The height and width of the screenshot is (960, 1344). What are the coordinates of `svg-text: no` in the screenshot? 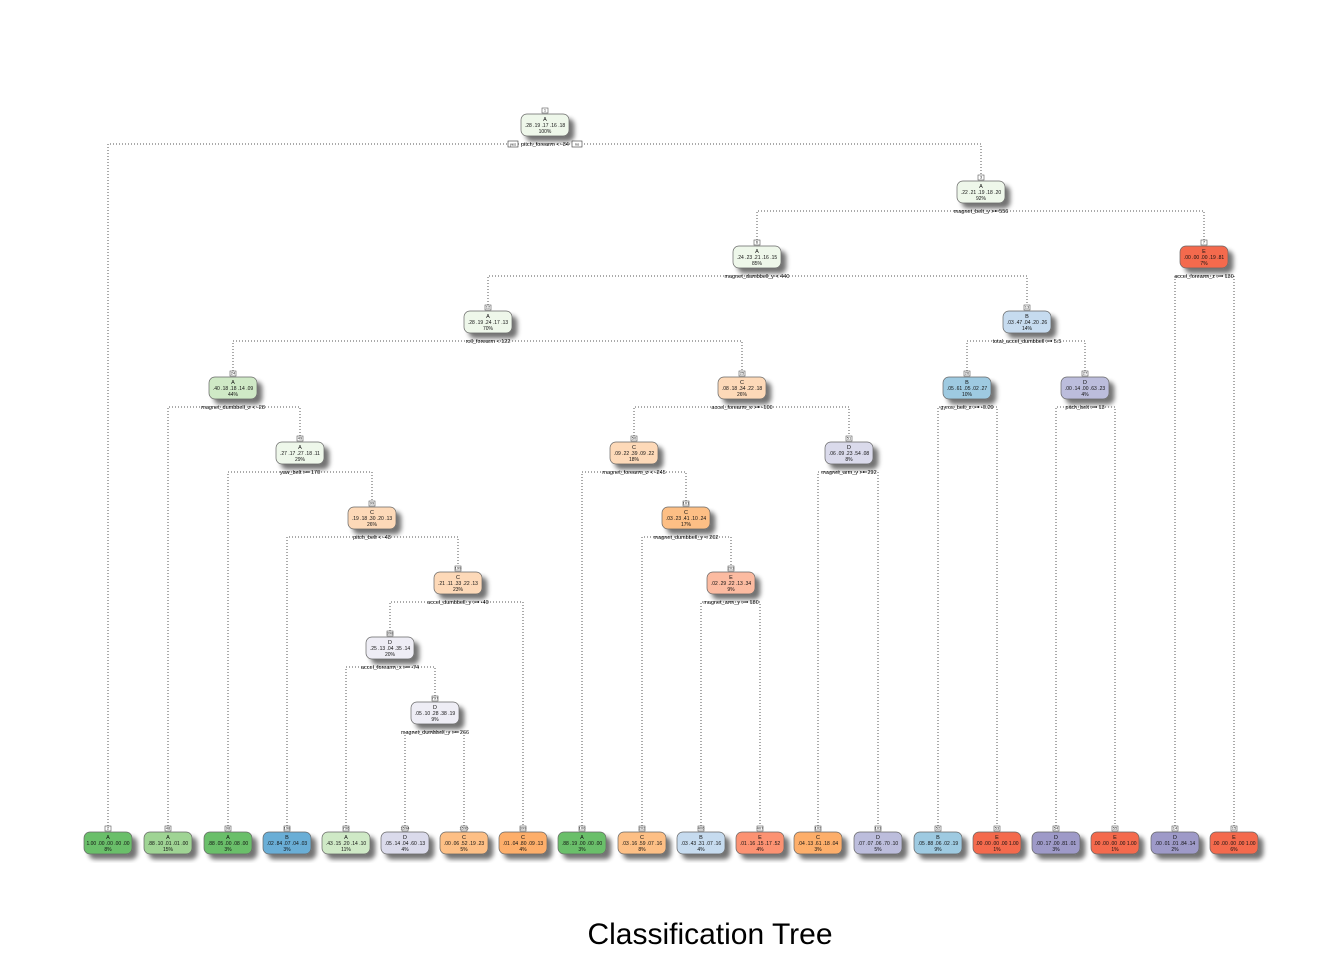 It's located at (577, 144).